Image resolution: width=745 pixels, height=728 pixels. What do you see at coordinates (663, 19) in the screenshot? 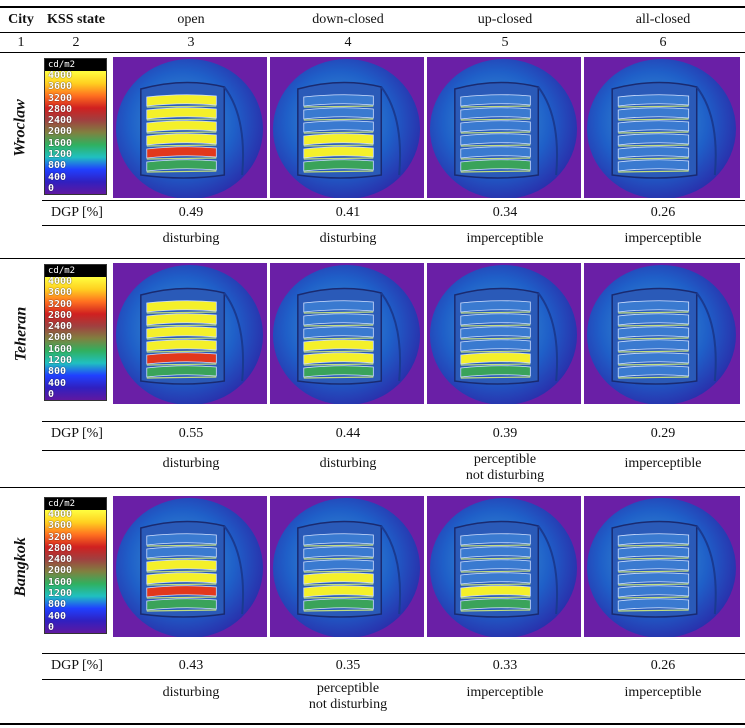
I see `header-state-all-closed: all-closed` at bounding box center [663, 19].